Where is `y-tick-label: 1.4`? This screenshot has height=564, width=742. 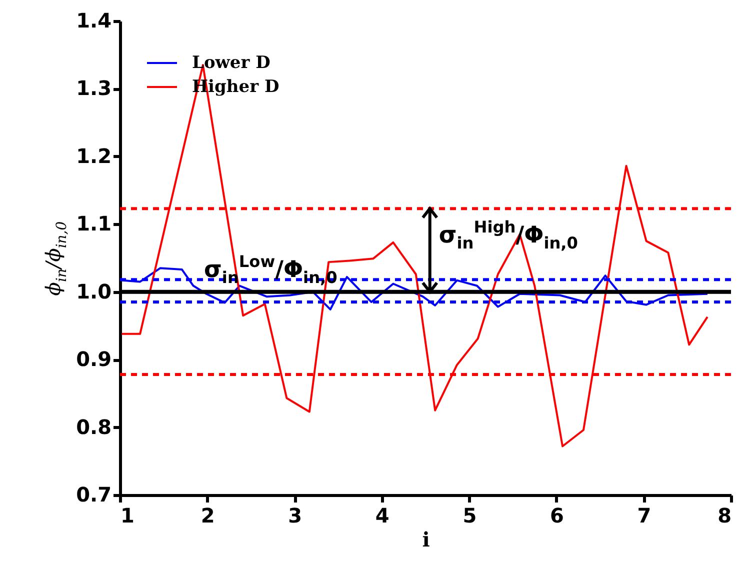
y-tick-label: 1.4 is located at coordinates (94, 20).